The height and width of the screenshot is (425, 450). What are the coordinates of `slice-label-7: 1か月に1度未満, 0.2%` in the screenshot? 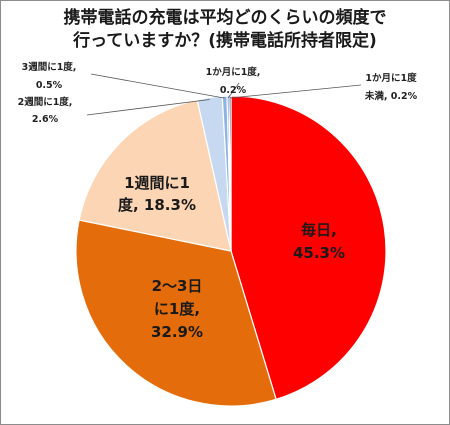 It's located at (391, 87).